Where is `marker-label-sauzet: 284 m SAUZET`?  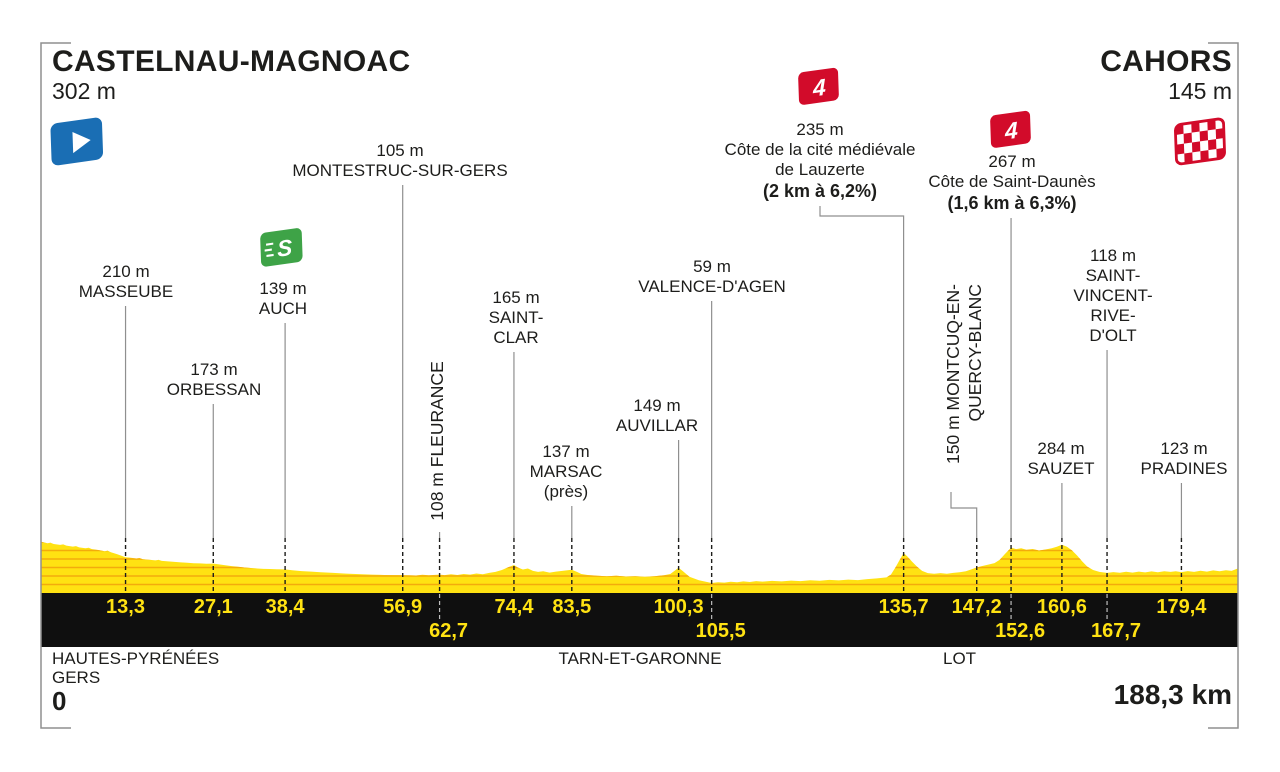
marker-label-sauzet: 284 m SAUZET is located at coordinates (1060, 459).